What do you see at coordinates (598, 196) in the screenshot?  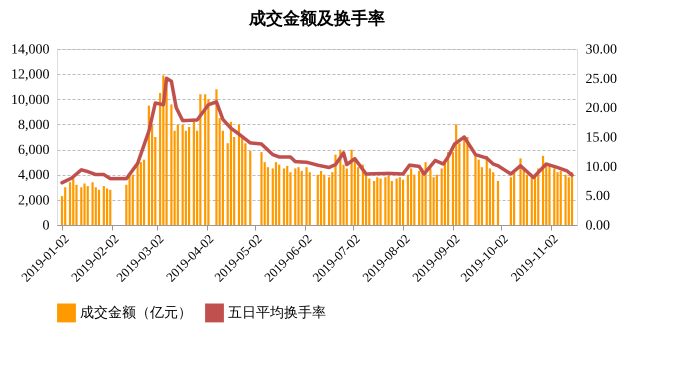 I see `y2-tick-label: 5.00` at bounding box center [598, 196].